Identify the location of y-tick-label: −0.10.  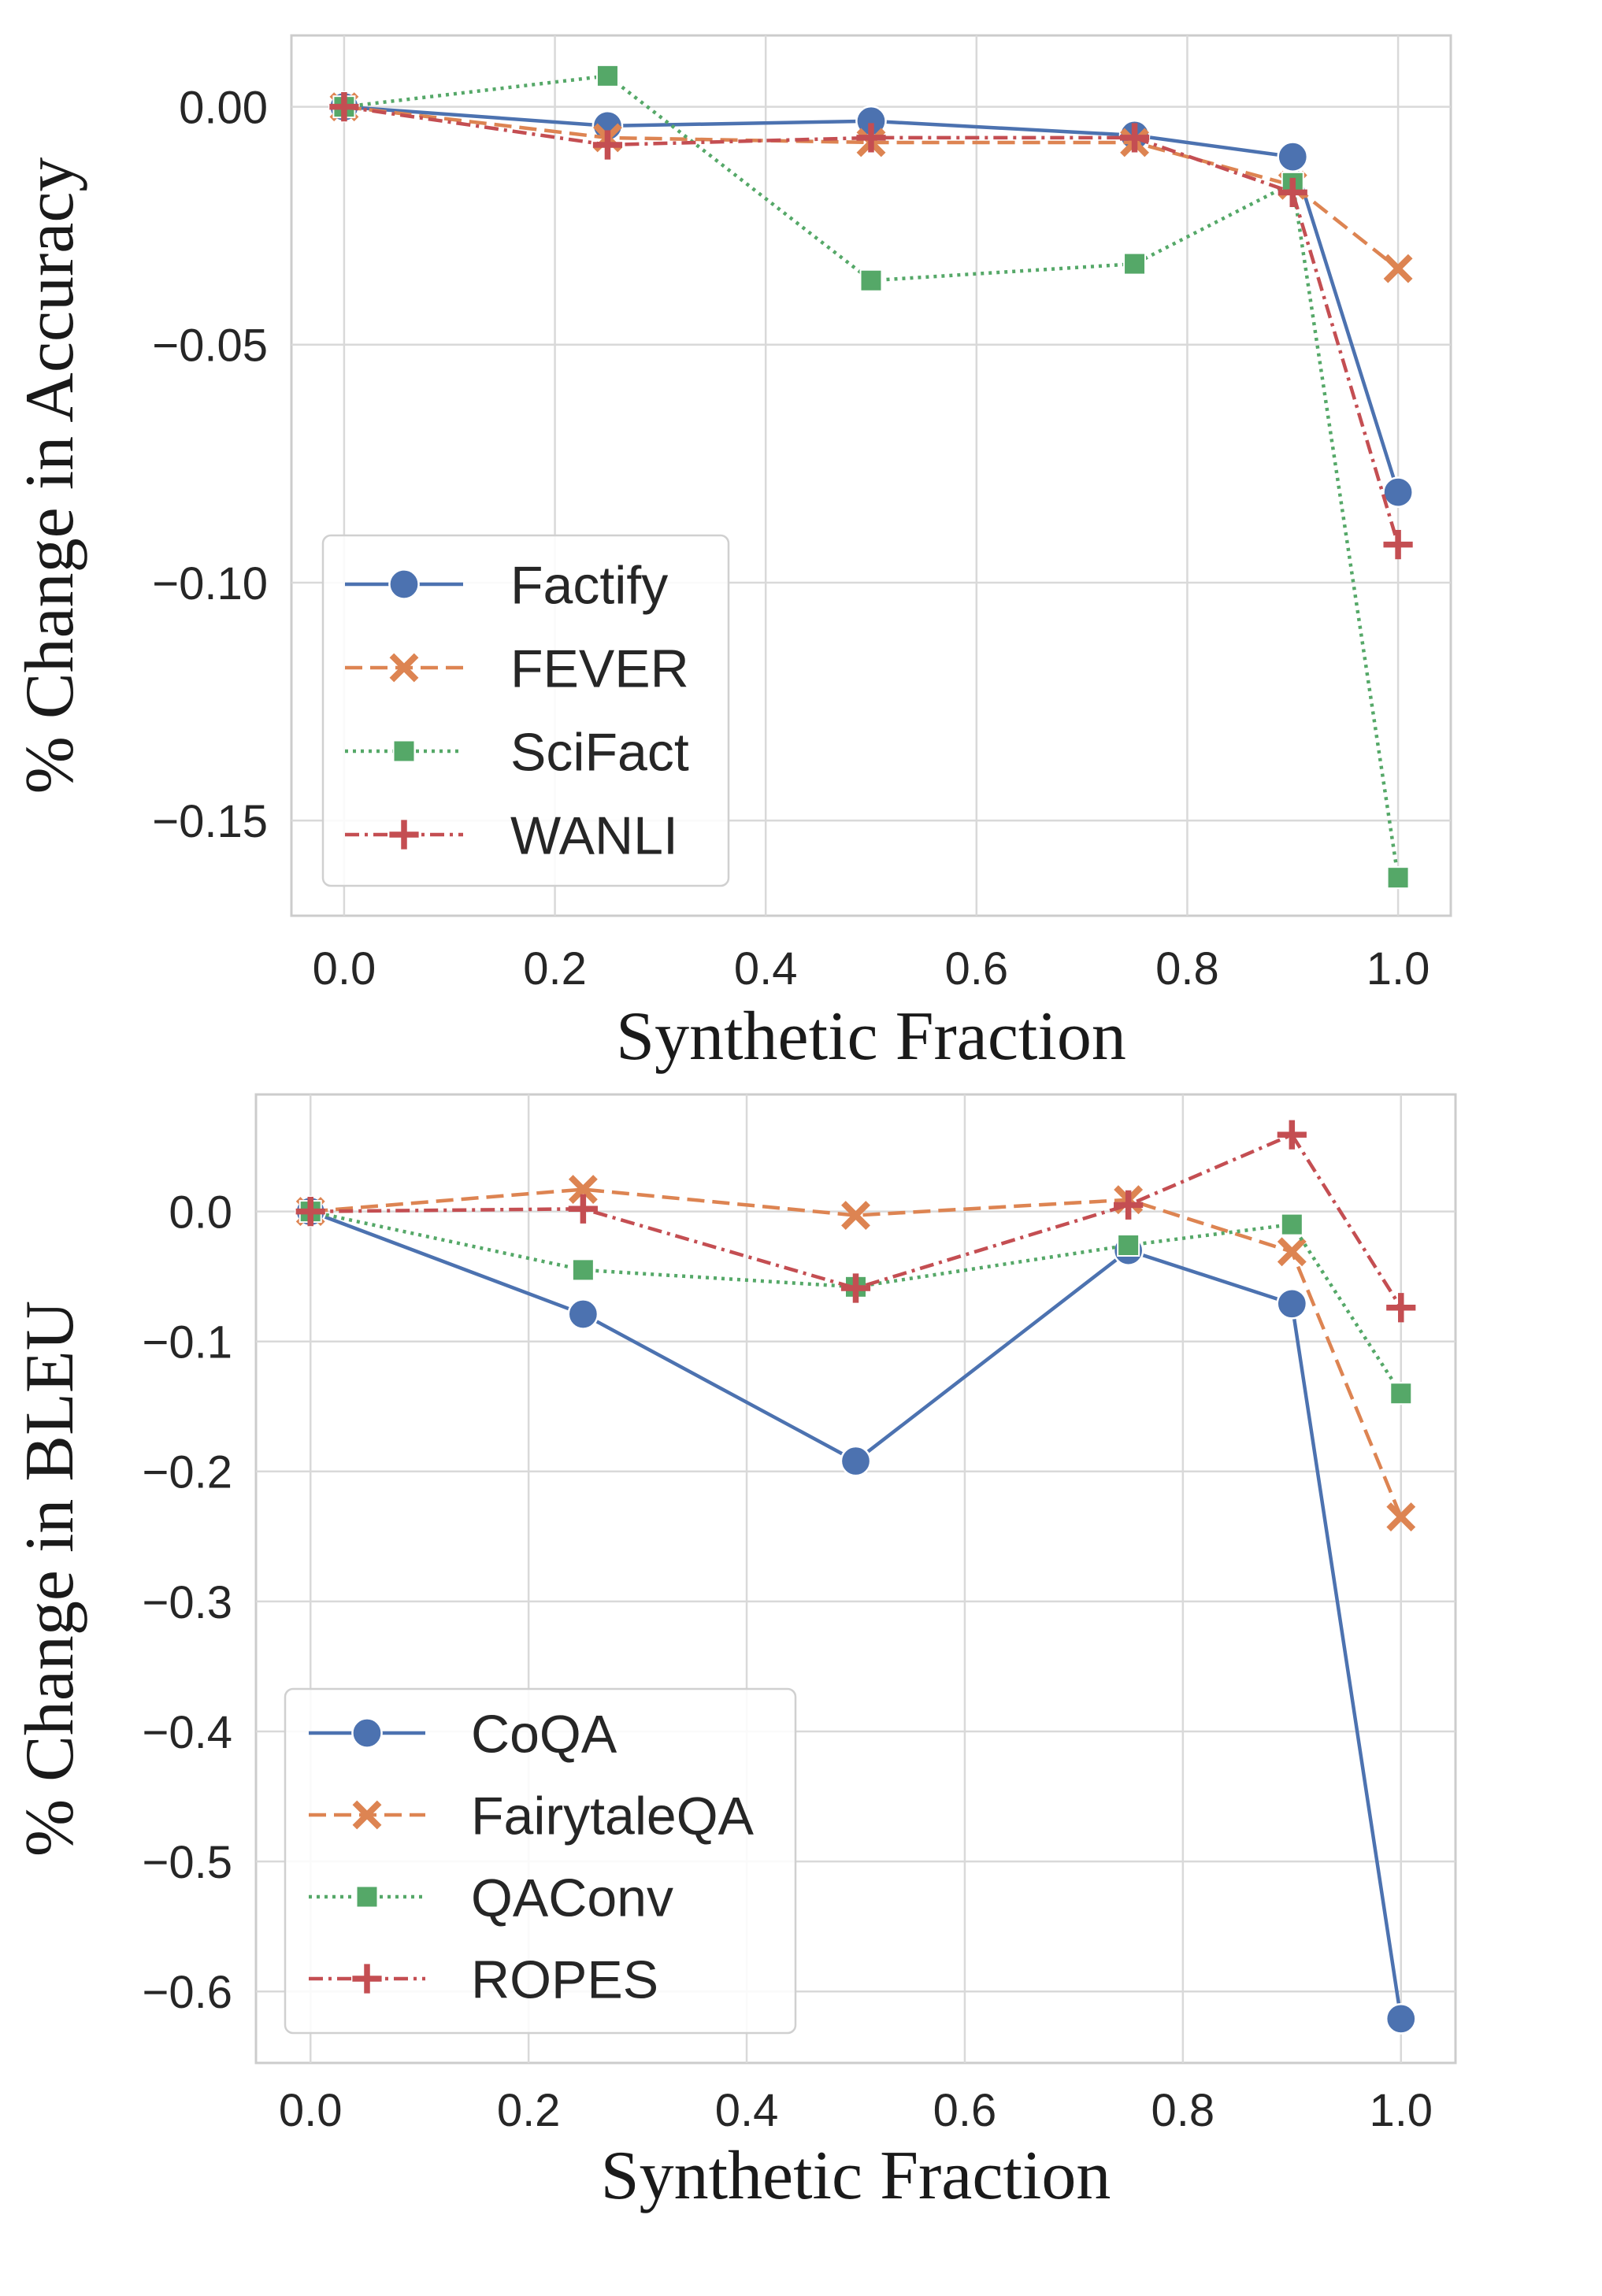
(210, 583).